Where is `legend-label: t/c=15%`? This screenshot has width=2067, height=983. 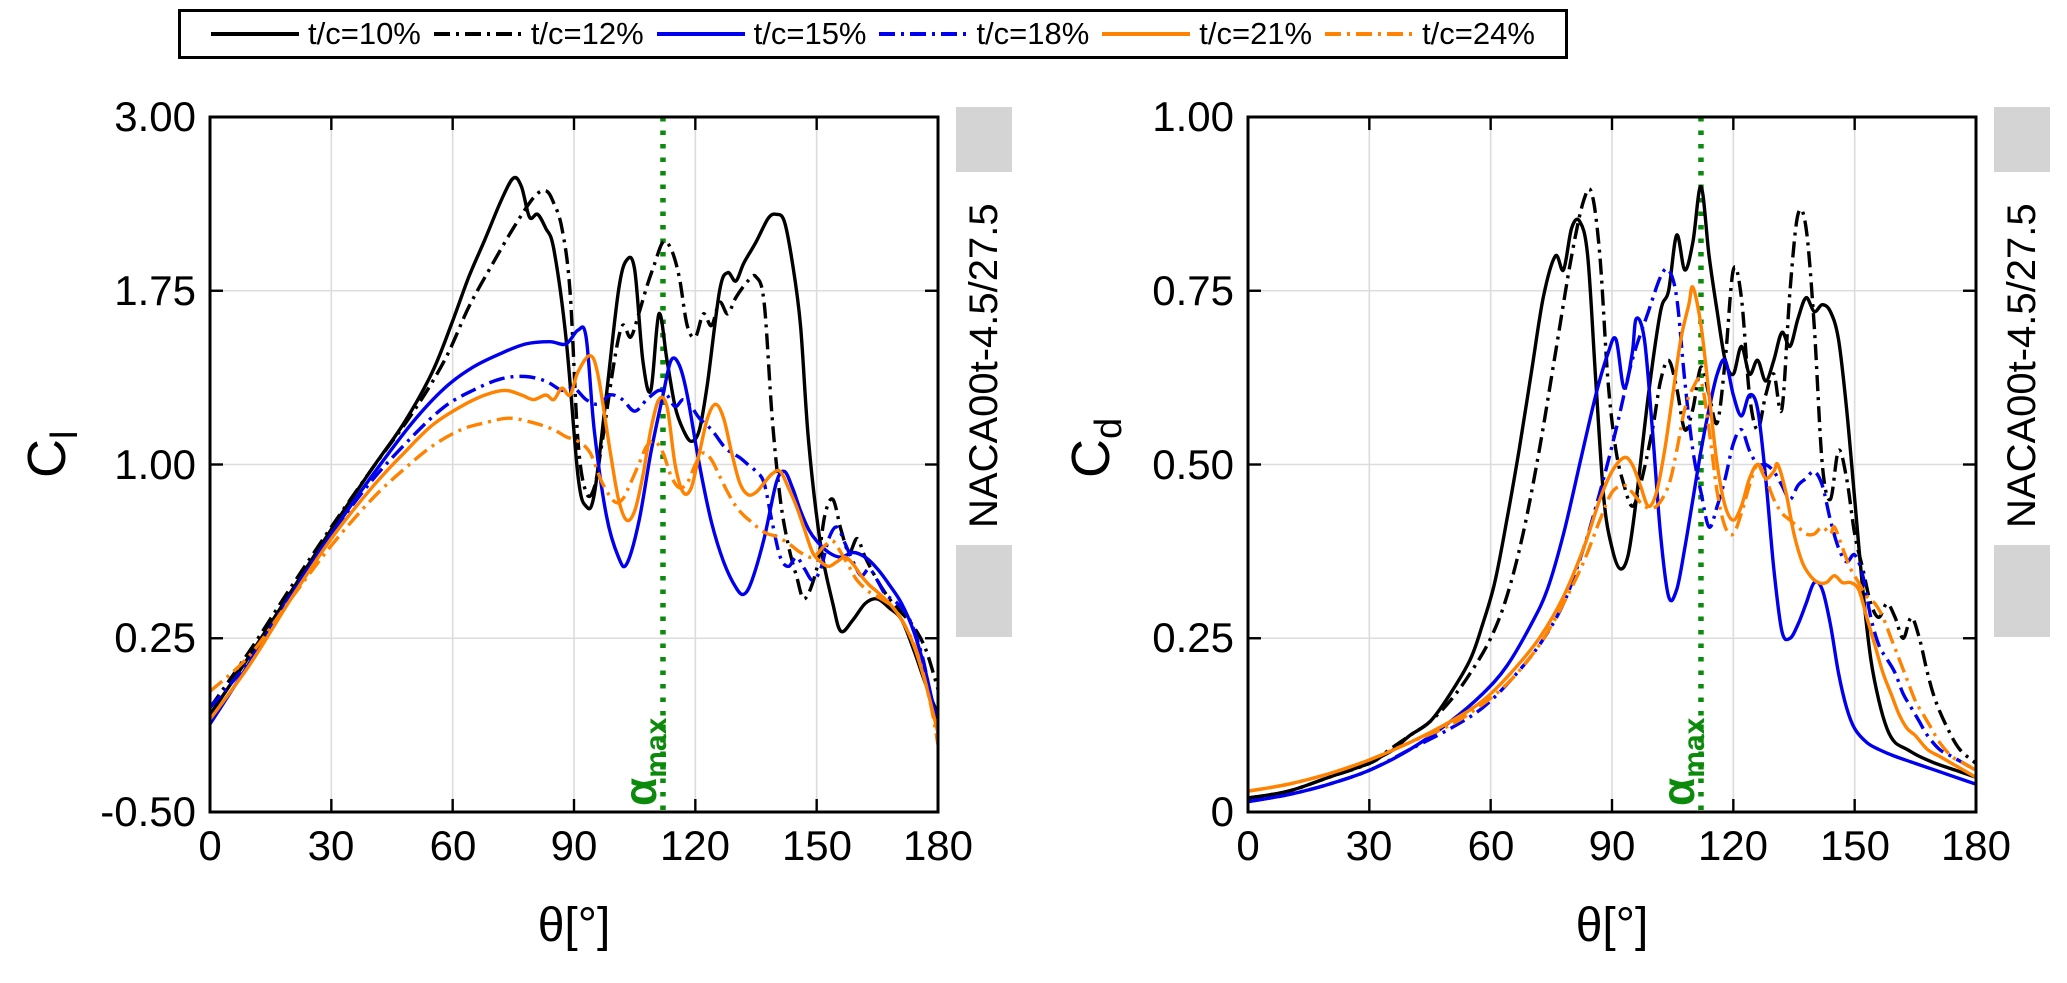 legend-label: t/c=15% is located at coordinates (810, 33).